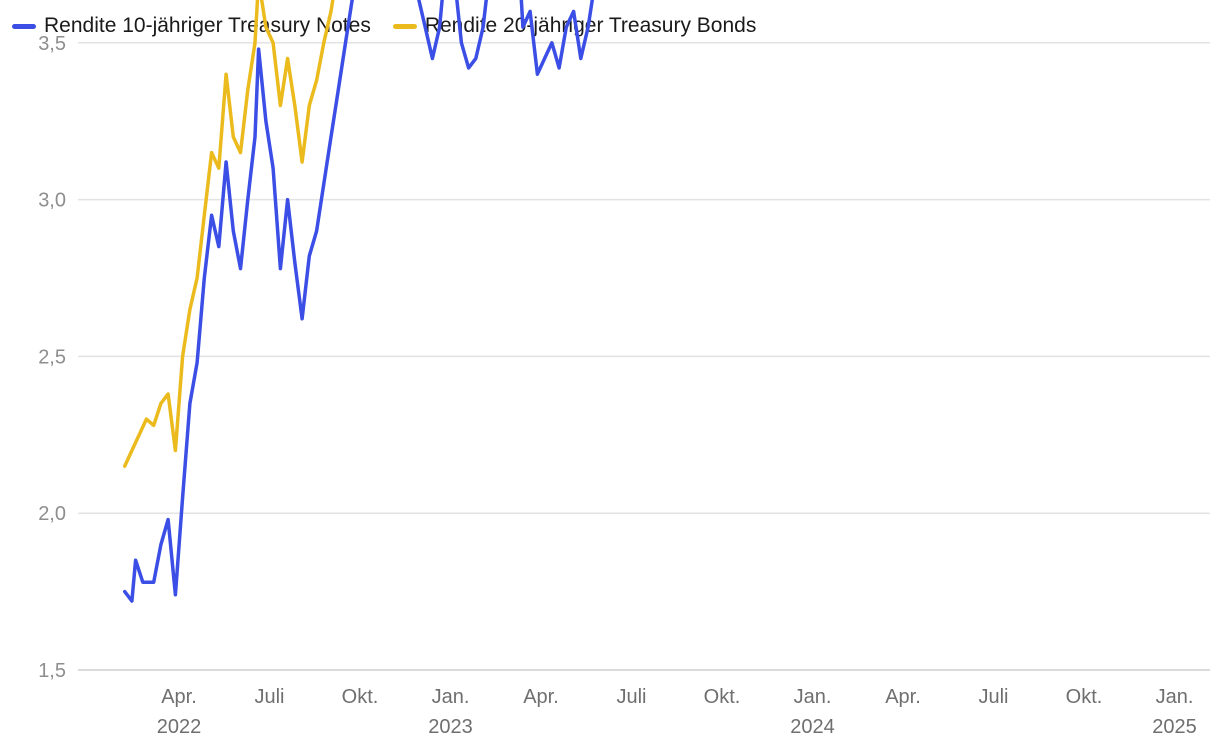 The width and height of the screenshot is (1220, 746). What do you see at coordinates (24, 26) in the screenshot?
I see `legend-swatch-10y` at bounding box center [24, 26].